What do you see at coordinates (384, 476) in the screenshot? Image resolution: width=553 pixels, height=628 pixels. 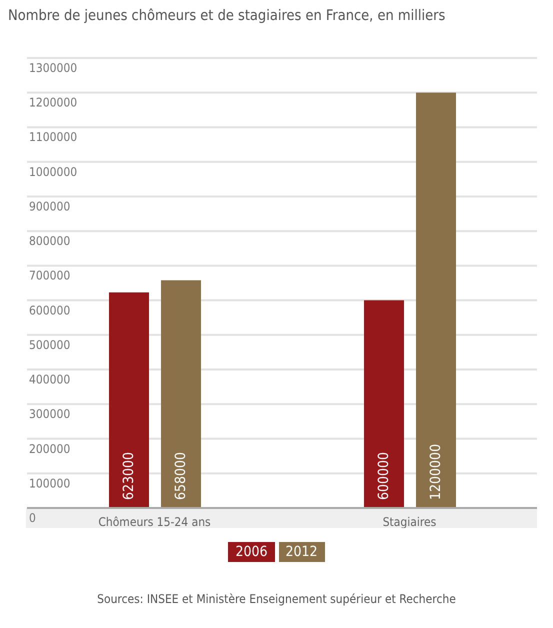 I see `data-label: 600000` at bounding box center [384, 476].